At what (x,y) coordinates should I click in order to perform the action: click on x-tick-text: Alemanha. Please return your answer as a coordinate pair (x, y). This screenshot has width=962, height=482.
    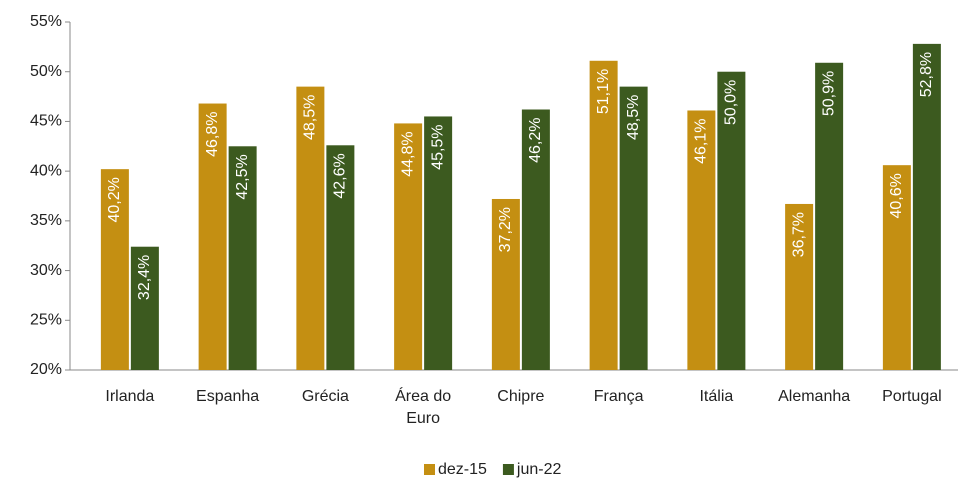
    Looking at the image, I should click on (814, 396).